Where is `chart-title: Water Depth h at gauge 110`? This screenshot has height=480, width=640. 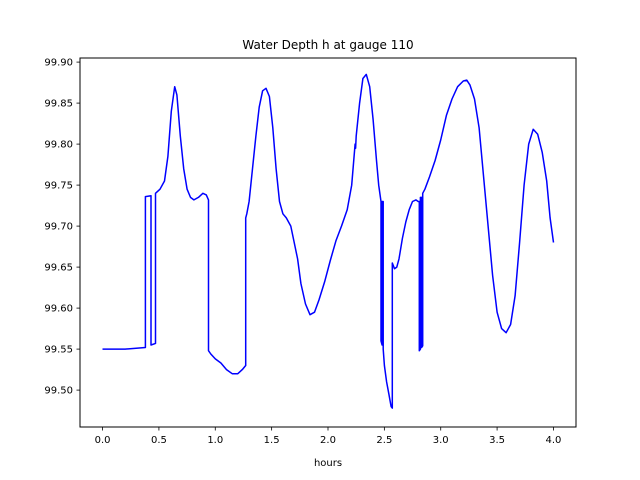 chart-title: Water Depth h at gauge 110 is located at coordinates (327, 45).